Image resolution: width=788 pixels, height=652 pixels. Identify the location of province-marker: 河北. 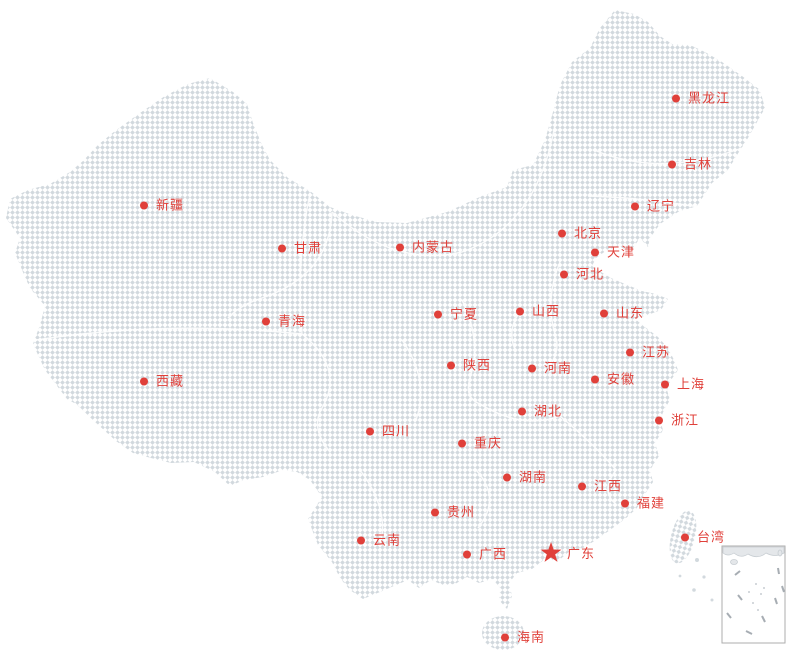
(582, 274).